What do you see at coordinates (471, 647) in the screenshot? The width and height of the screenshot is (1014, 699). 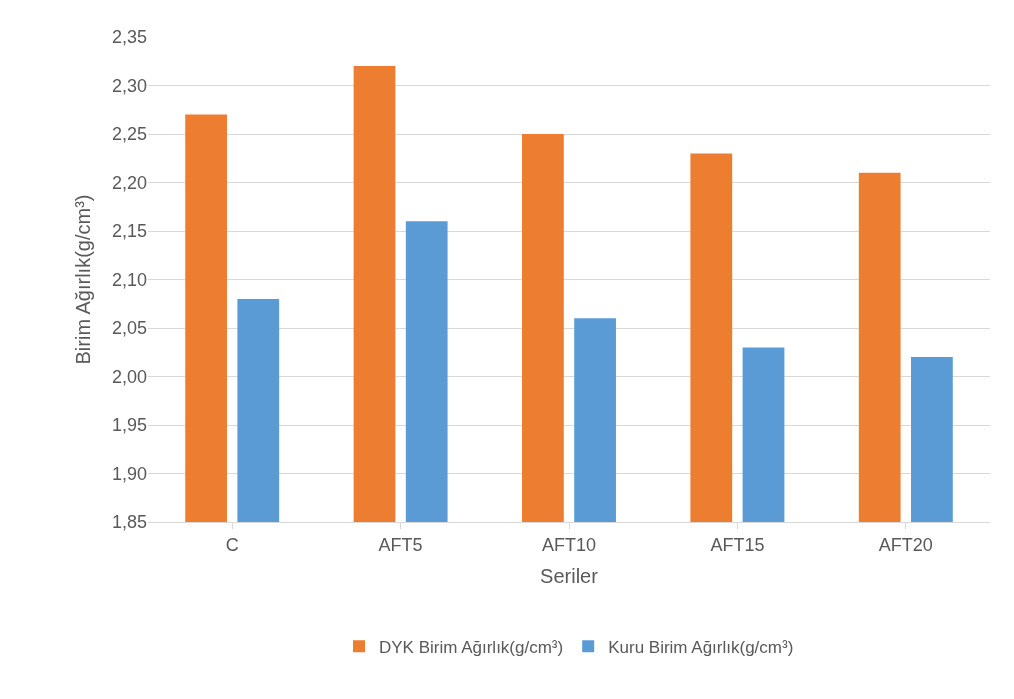 I see `legend-label: DYK Birim Ağırlık(g/cm³)` at bounding box center [471, 647].